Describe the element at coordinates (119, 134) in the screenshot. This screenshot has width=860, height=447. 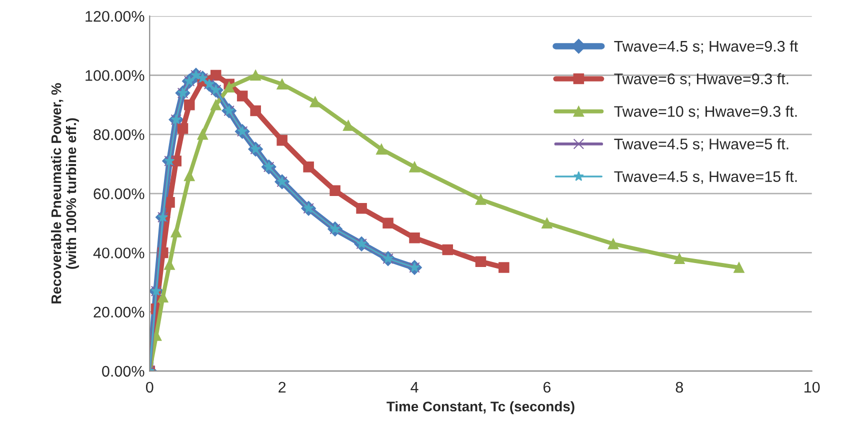
I see `y-tick-label: 80.00%` at that location.